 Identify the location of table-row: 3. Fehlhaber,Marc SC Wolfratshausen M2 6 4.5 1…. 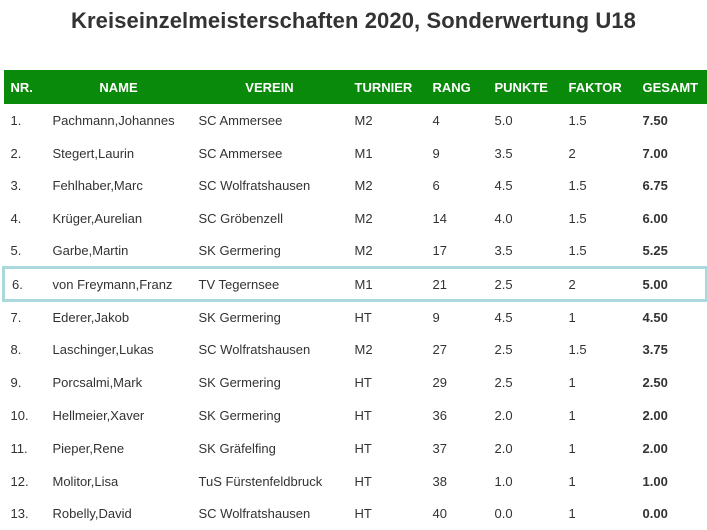
(355, 186).